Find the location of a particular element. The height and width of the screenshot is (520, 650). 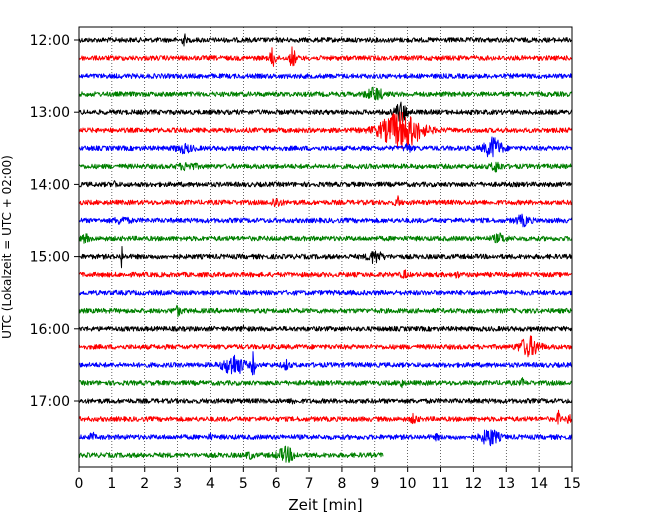

x-tick-label-4: 4 is located at coordinates (210, 484).